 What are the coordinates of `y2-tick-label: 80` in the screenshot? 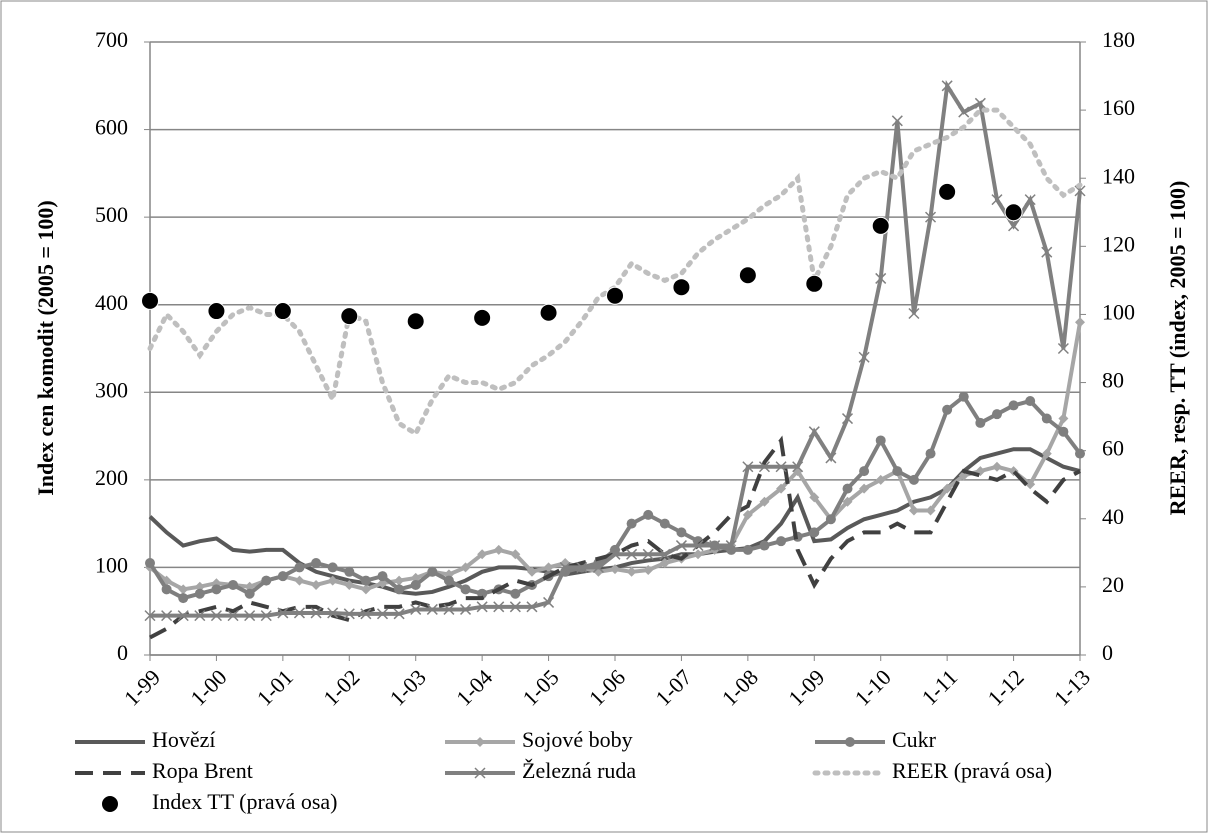 It's located at (1113, 380).